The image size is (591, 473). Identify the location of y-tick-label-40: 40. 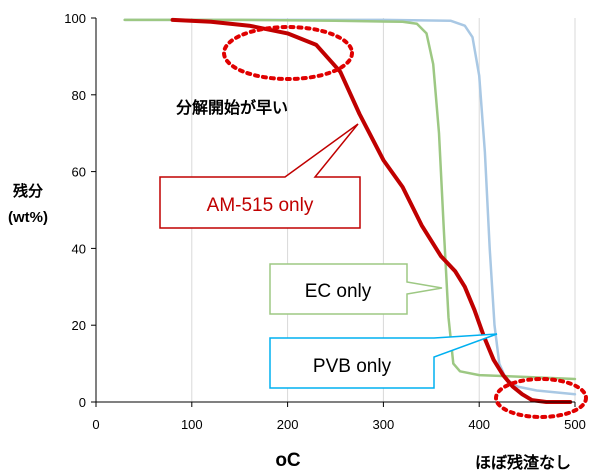
(79, 248).